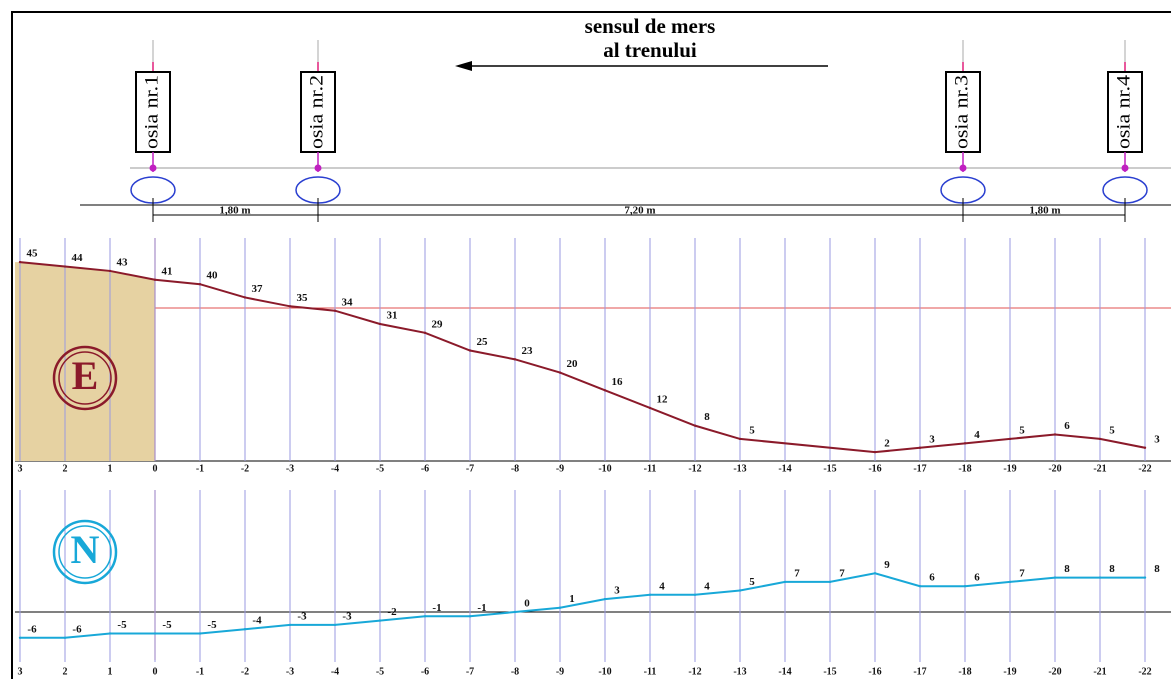  Describe the element at coordinates (110, 468) in the screenshot. I see `x-tick-label: 1` at that location.